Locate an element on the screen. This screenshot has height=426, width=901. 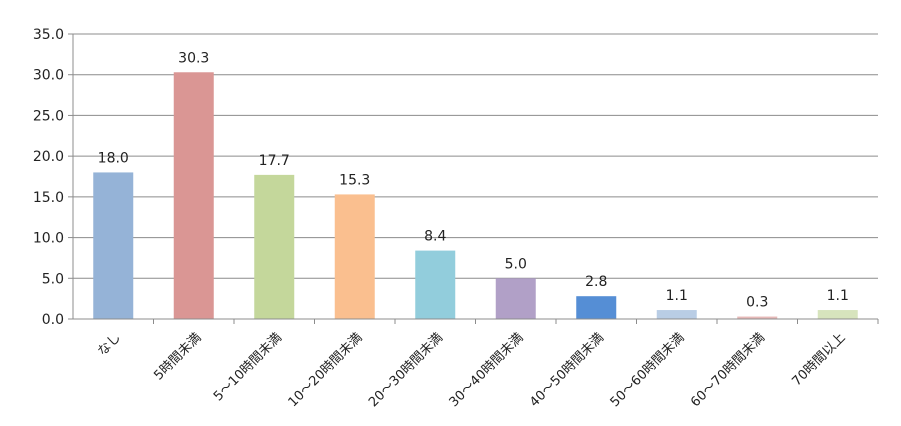
category-label: 30～40時間未満 is located at coordinates (487, 370).